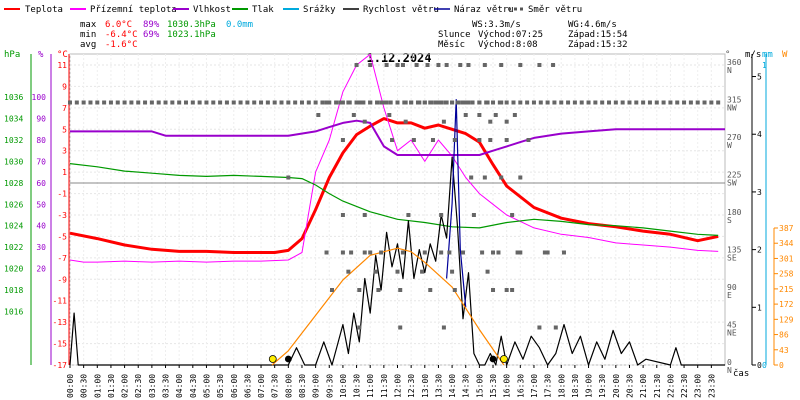 This screenshot has width=800, height=400. Describe the element at coordinates (62, 65) in the screenshot. I see `temp-tick-label: 11` at that location.